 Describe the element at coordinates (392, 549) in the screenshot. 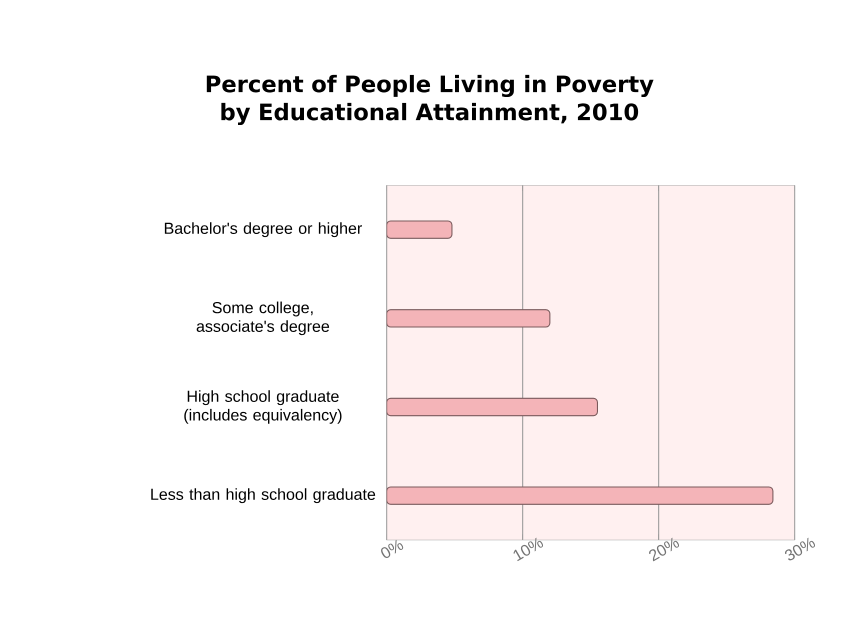

I see `x-tick-label: 0%` at that location.